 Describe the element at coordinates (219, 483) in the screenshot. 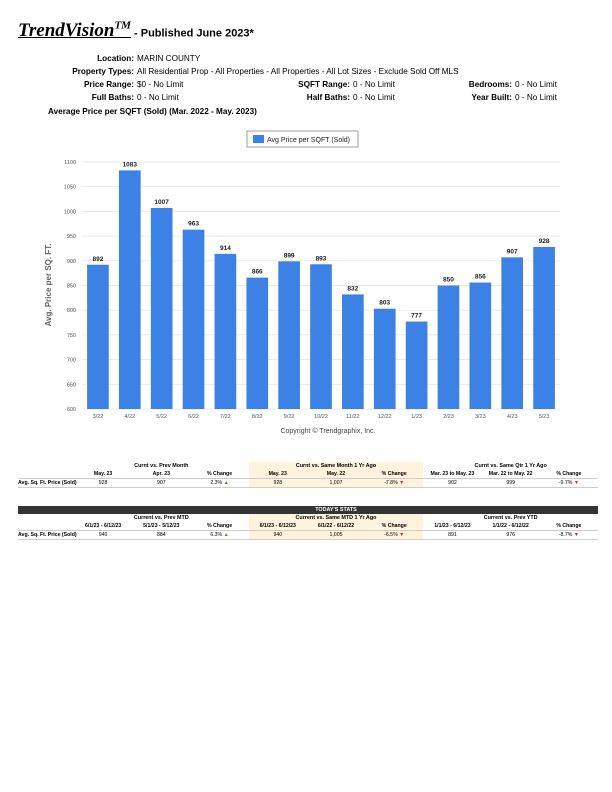

I see `cell: 2.3% ▲` at that location.